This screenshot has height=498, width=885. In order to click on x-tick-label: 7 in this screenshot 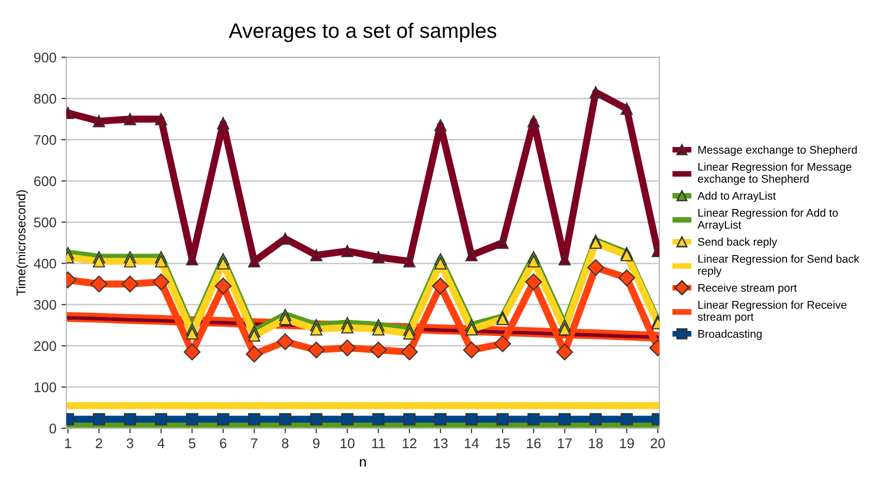, I will do `click(254, 443)`.